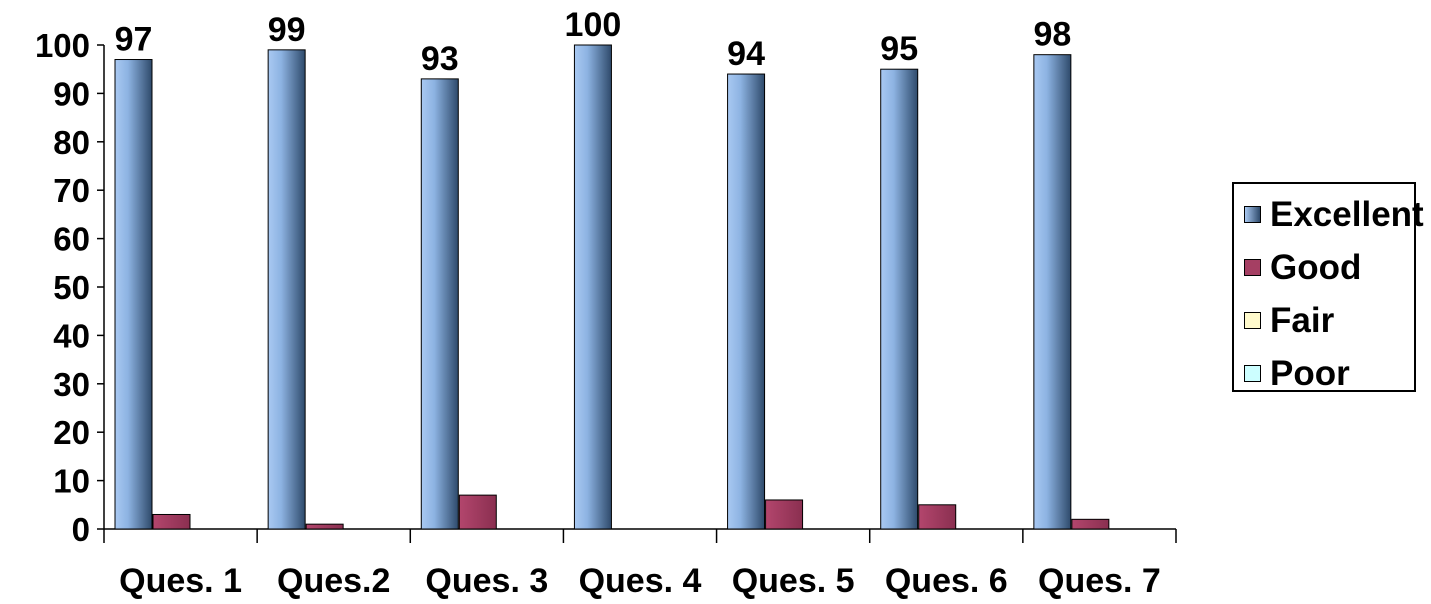 This screenshot has width=1431, height=604. Describe the element at coordinates (71, 190) in the screenshot. I see `y-tick-label: 70` at that location.